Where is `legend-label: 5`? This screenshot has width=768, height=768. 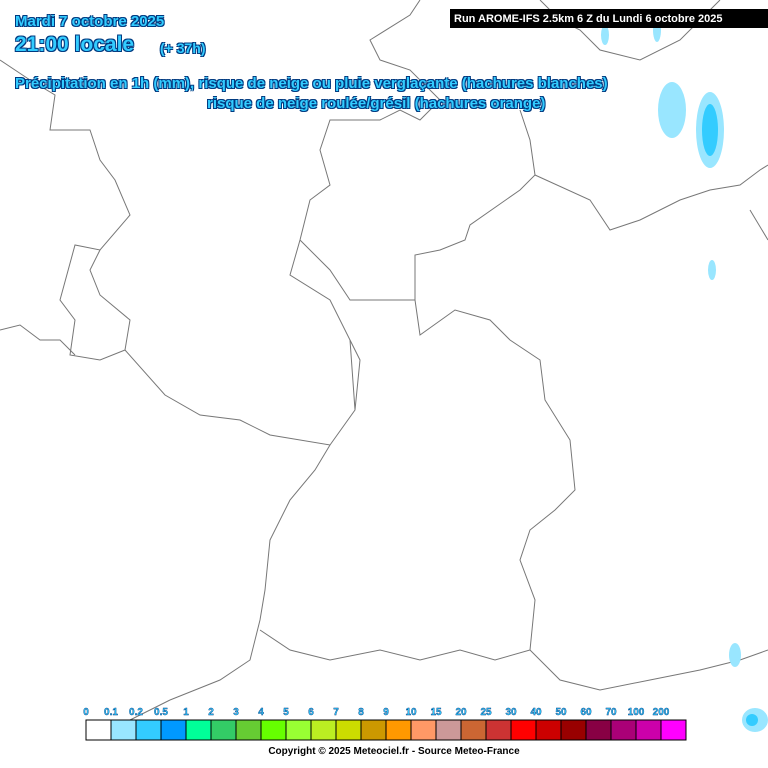 legend-label: 5 is located at coordinates (286, 712).